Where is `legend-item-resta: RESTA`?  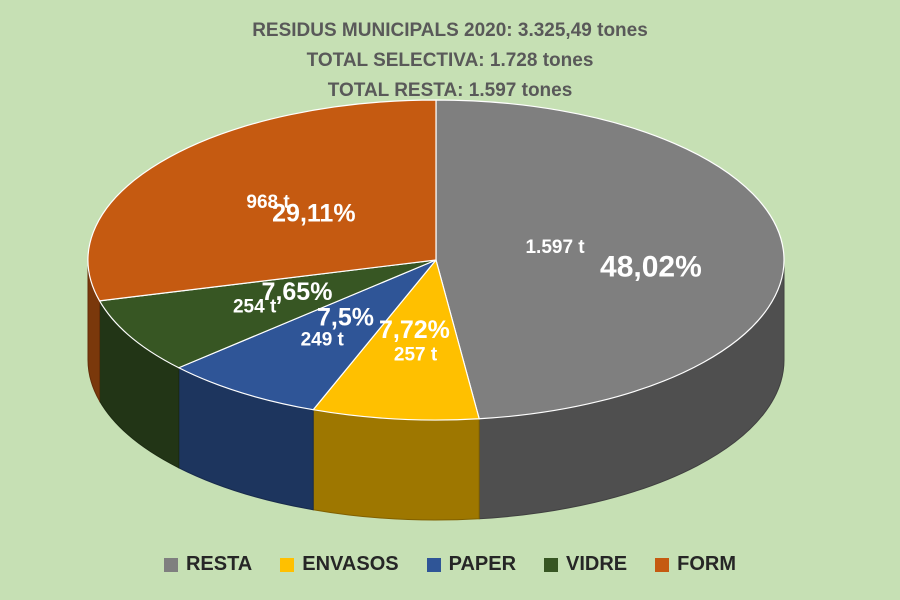
legend-item-resta: RESTA is located at coordinates (208, 564).